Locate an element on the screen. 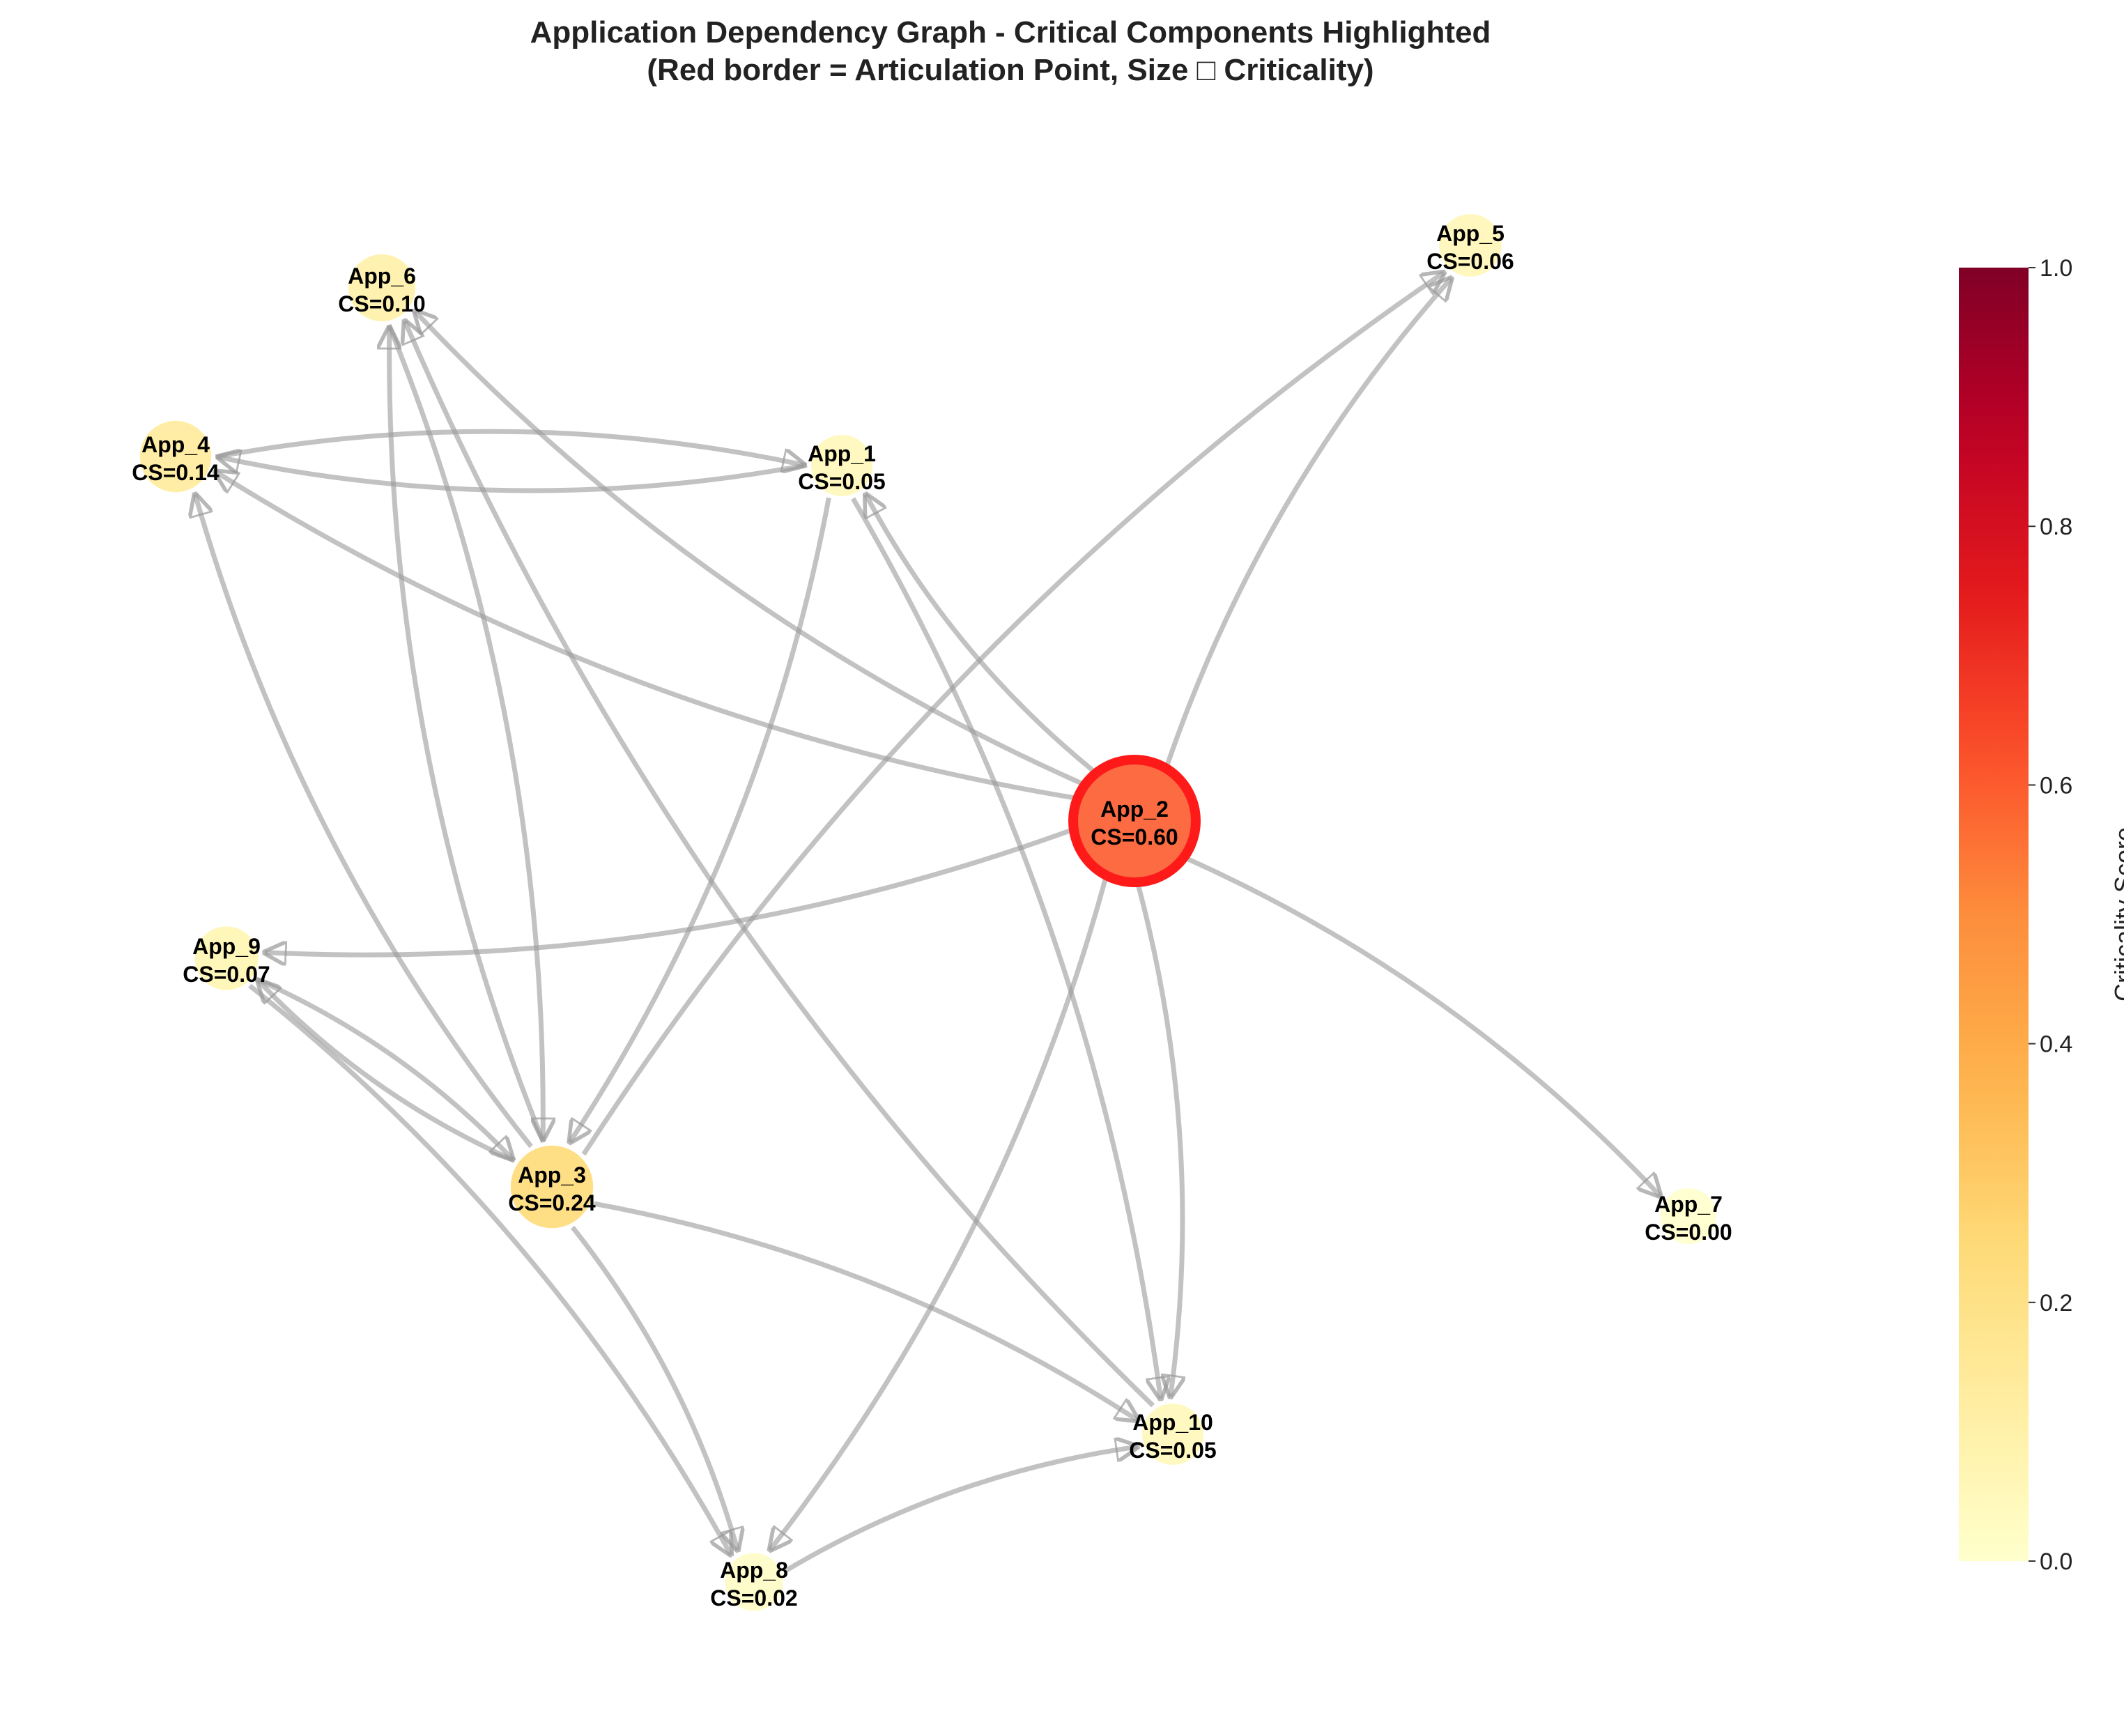 The height and width of the screenshot is (1736, 2124). node-name-label: App_5 is located at coordinates (1470, 234).